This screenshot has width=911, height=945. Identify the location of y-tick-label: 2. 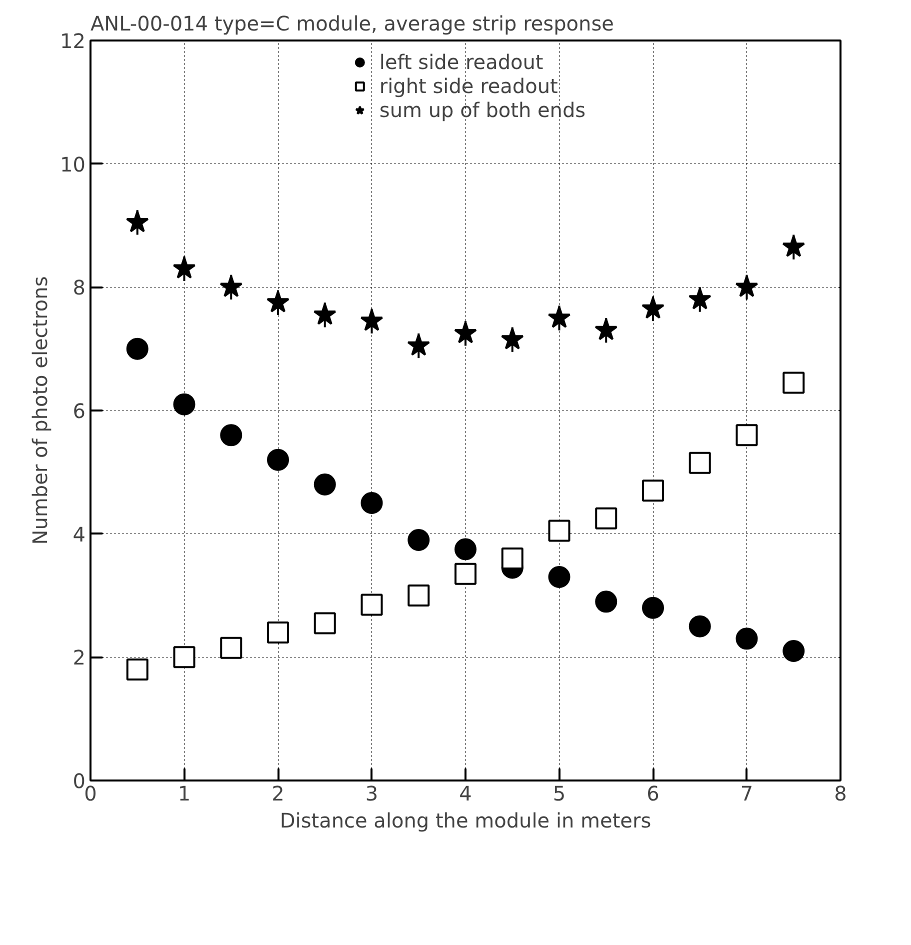
(79, 658).